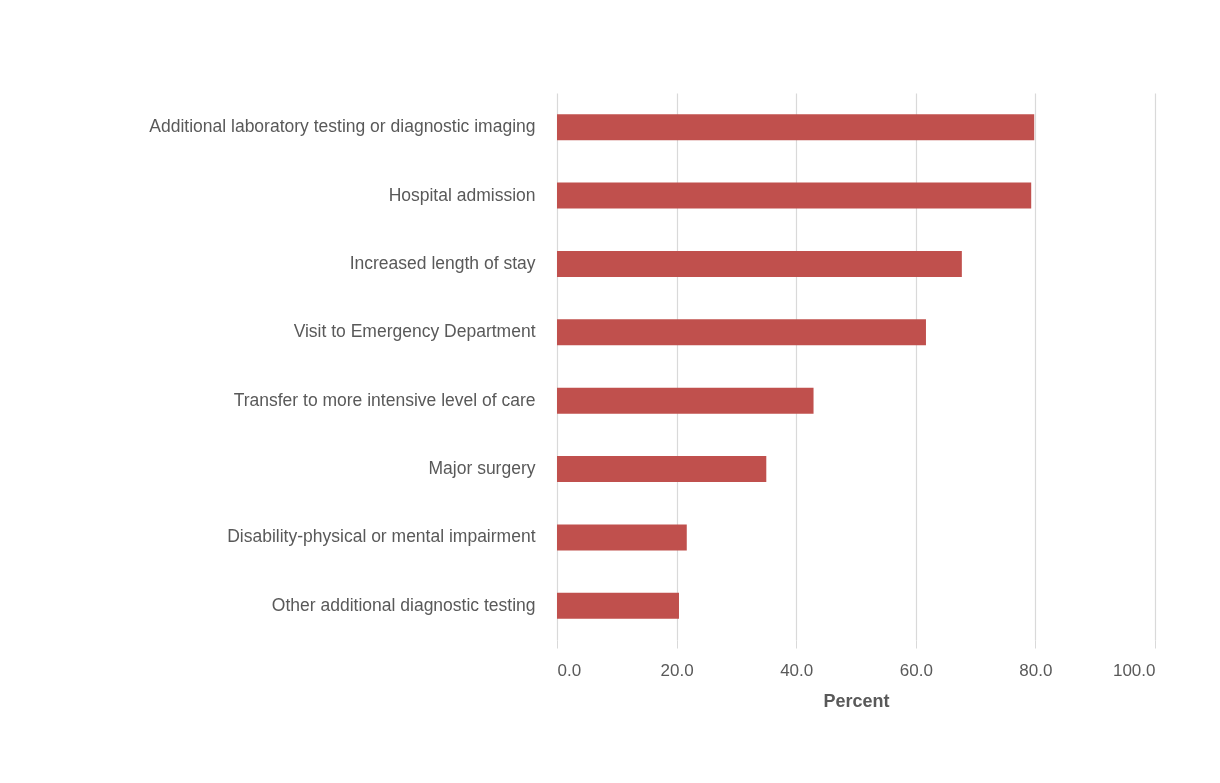 The image size is (1220, 783). I want to click on y-tick-label: Additional laboratory testing or diagnostic imaging, so click(342, 126).